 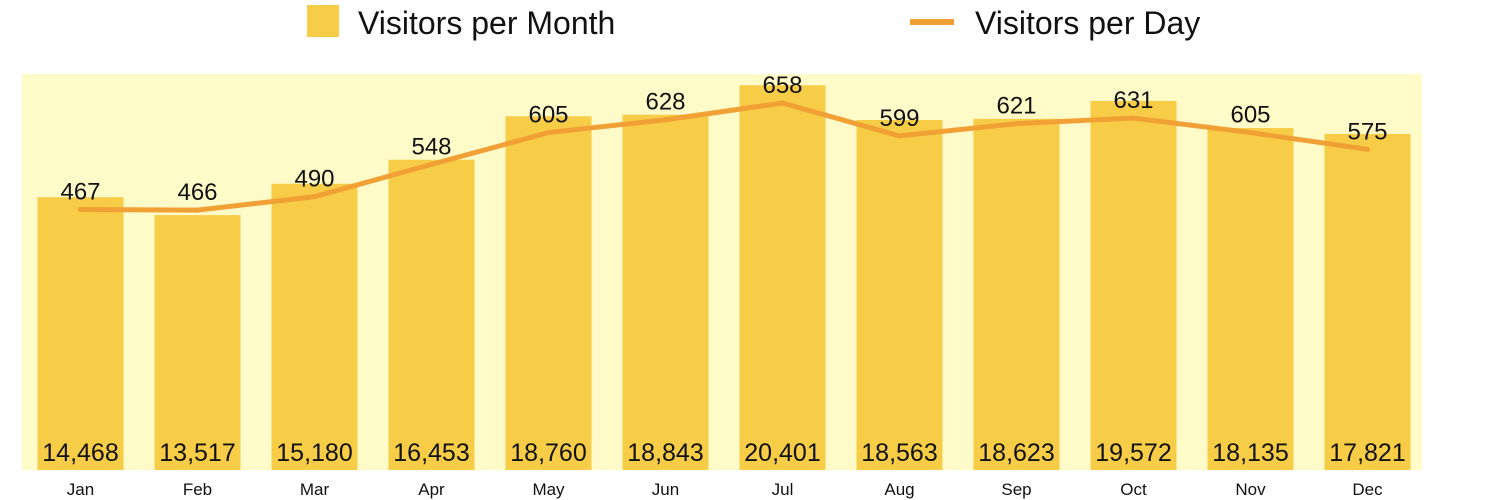 I want to click on bar-value-label-apr: 16,453, so click(x=431, y=453).